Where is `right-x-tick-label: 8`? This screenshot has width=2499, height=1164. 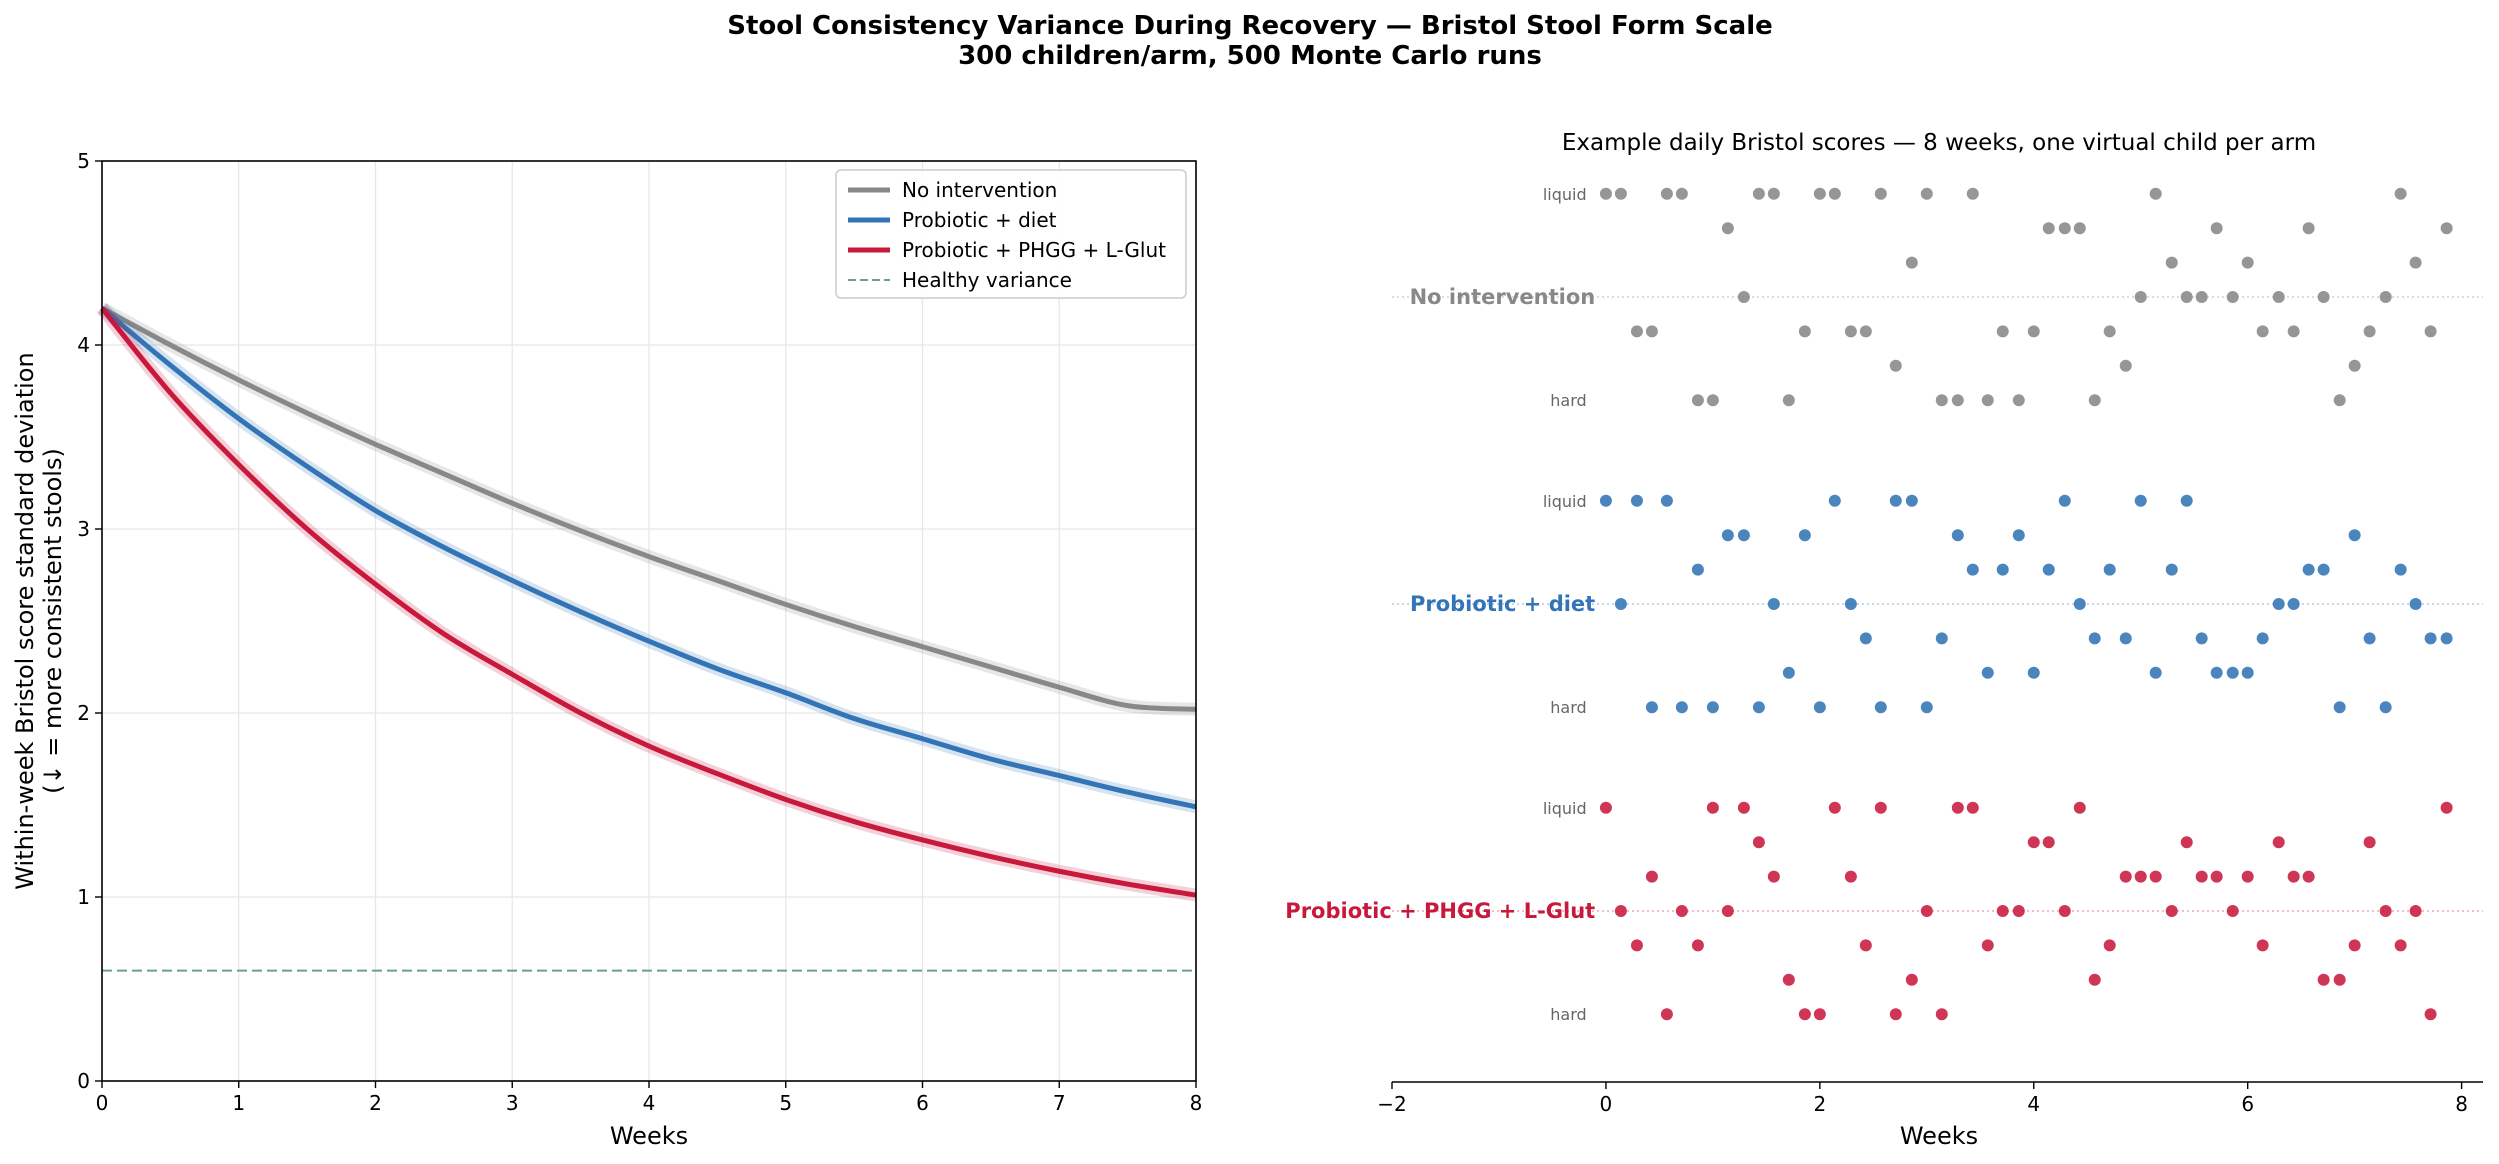
right-x-tick-label: 8 is located at coordinates (2461, 1104).